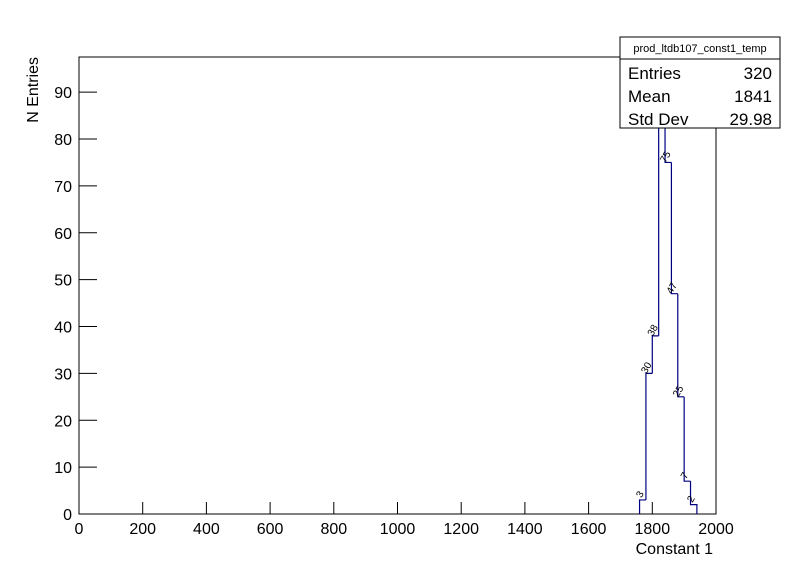 The image size is (796, 572). I want to click on x-tick-label: 200, so click(142, 529).